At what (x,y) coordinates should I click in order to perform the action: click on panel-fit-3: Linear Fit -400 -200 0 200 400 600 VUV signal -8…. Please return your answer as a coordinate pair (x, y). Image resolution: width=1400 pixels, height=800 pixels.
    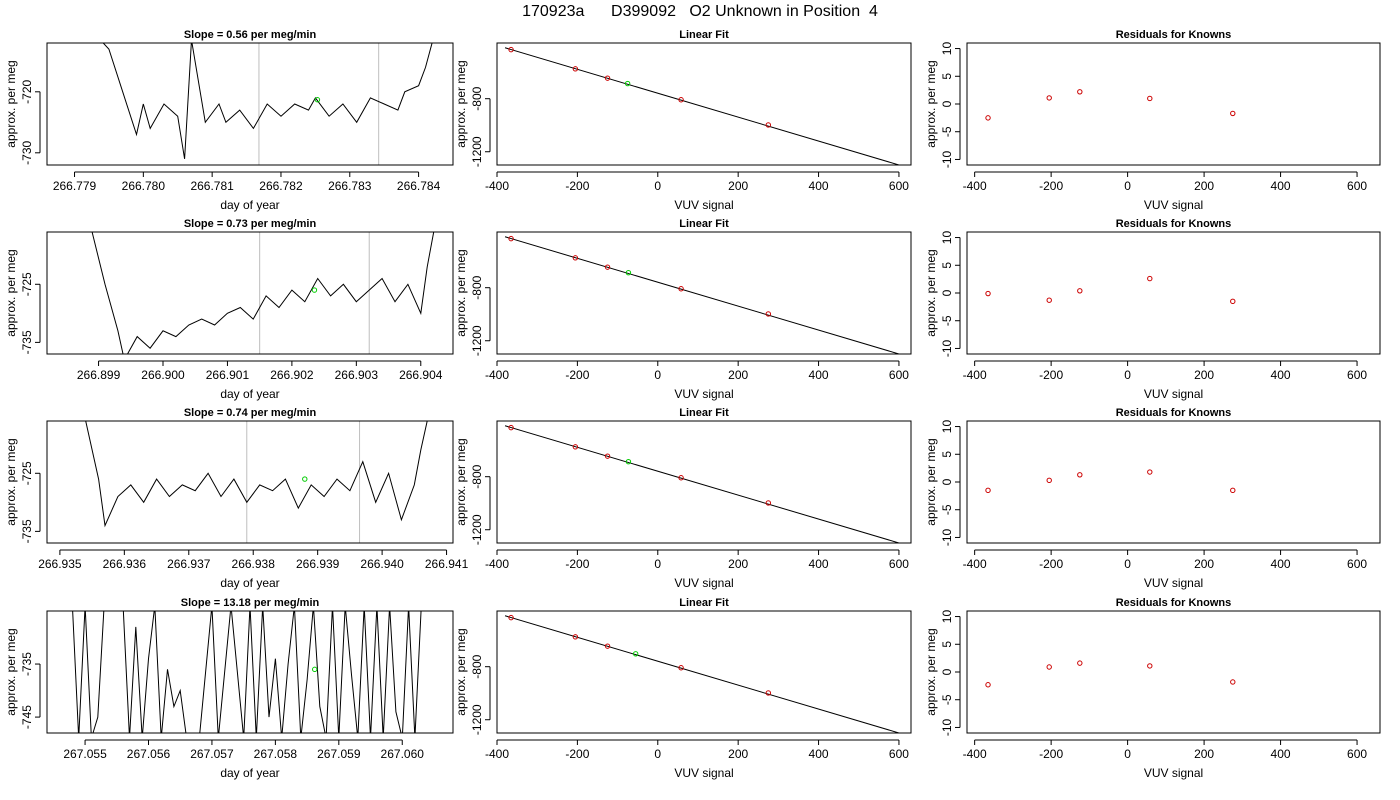
    Looking at the image, I should click on (683, 498).